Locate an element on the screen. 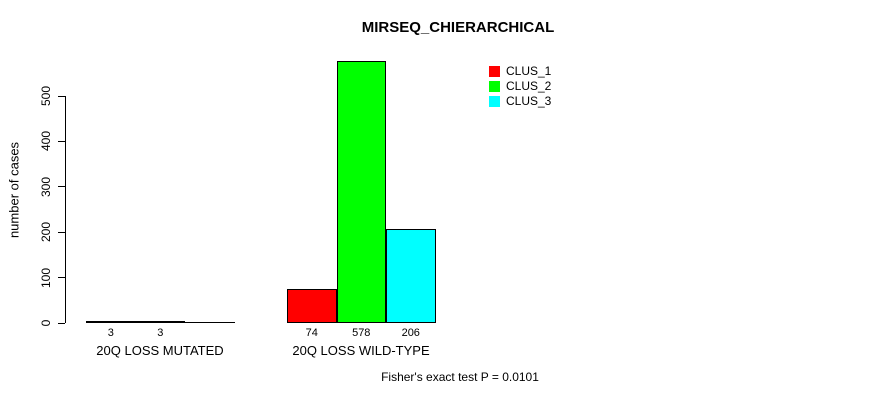  bar-value-label-clus_2-group1: 3 is located at coordinates (160, 333).